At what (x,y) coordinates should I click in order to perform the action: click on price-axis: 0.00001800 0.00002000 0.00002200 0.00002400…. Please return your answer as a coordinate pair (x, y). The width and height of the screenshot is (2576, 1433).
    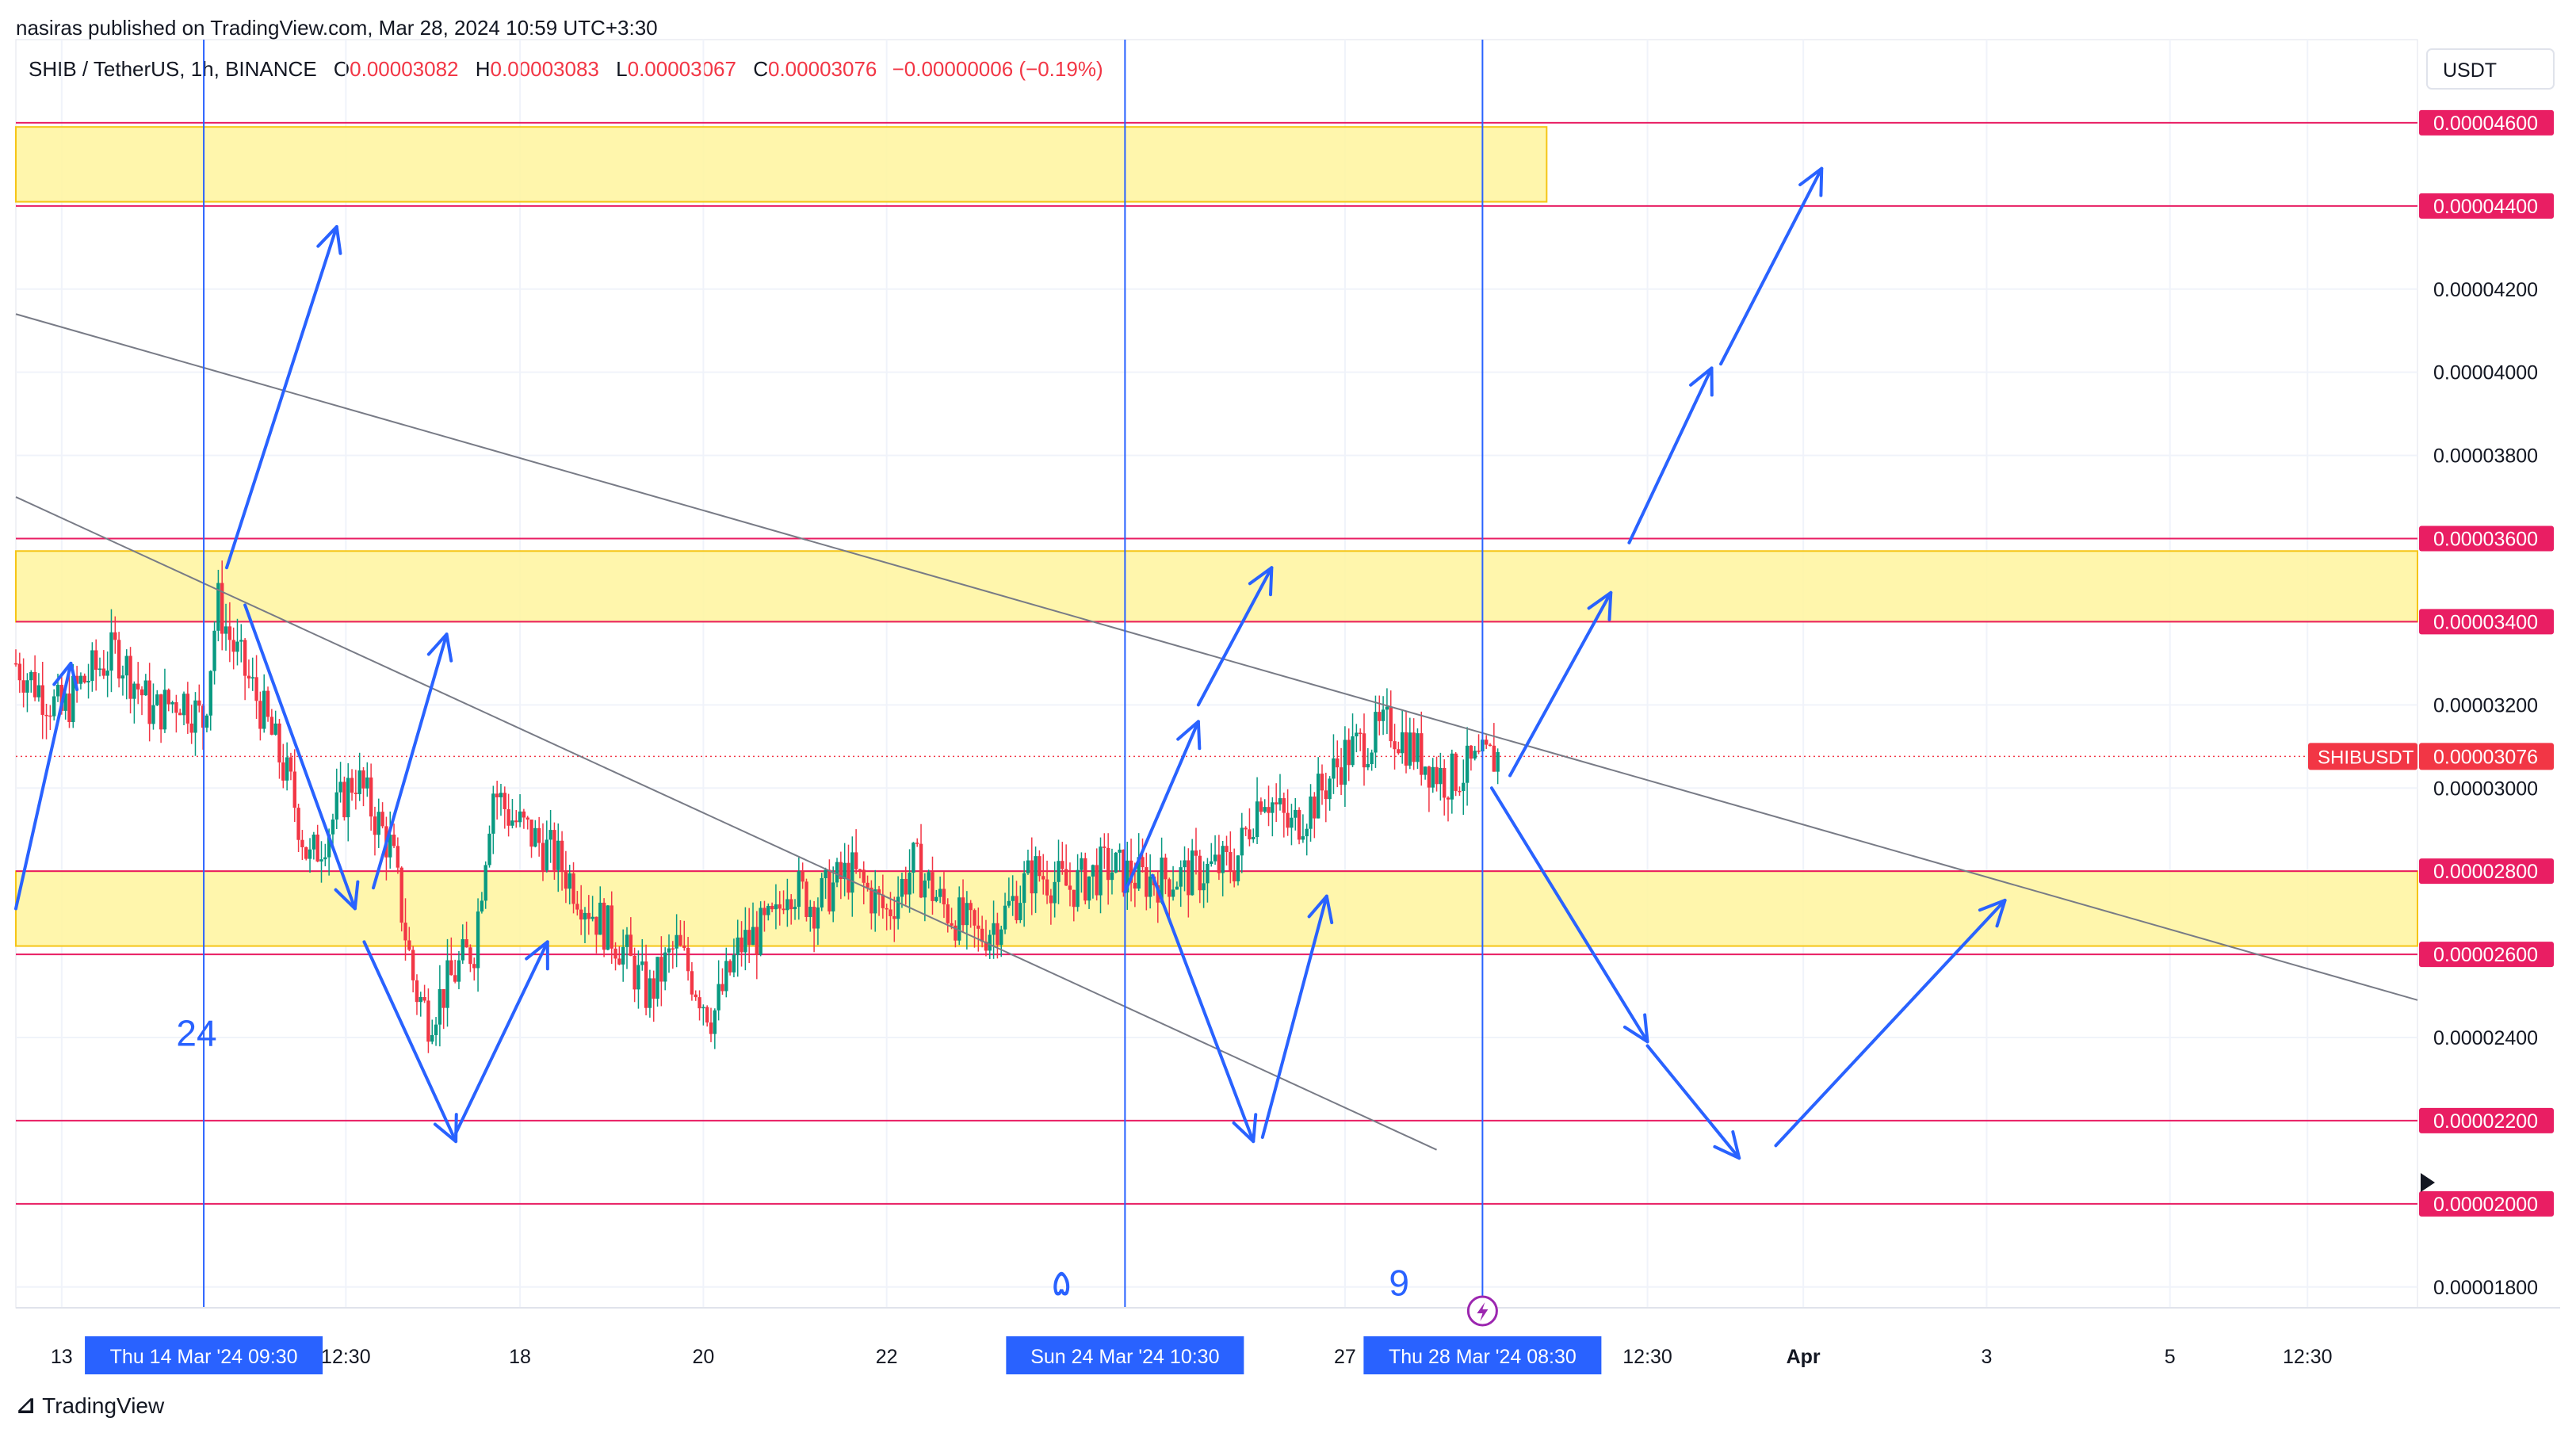
    Looking at the image, I should click on (2431, 704).